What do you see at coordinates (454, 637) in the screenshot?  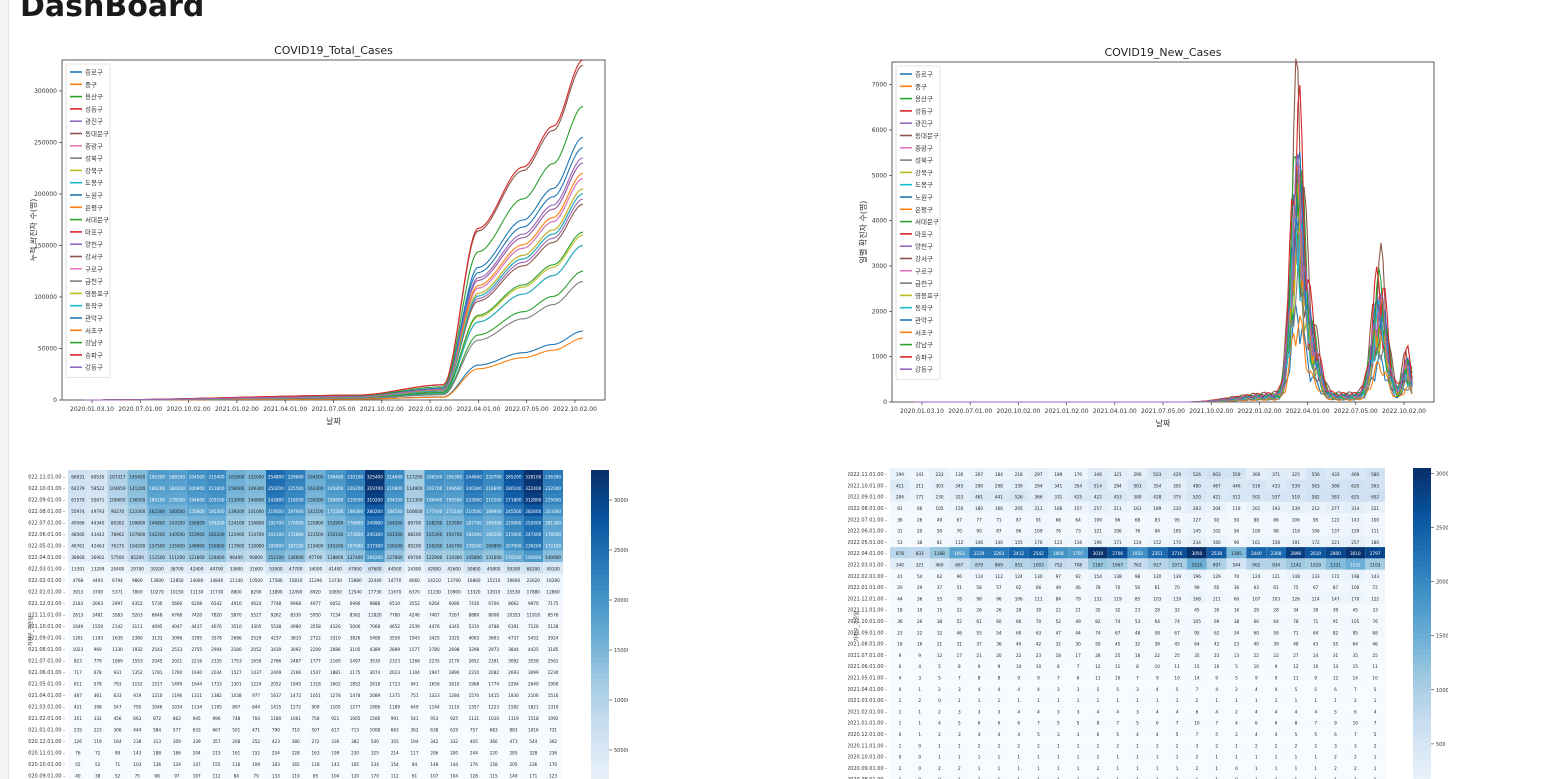 I see `heatmap-cell-value: 3325` at bounding box center [454, 637].